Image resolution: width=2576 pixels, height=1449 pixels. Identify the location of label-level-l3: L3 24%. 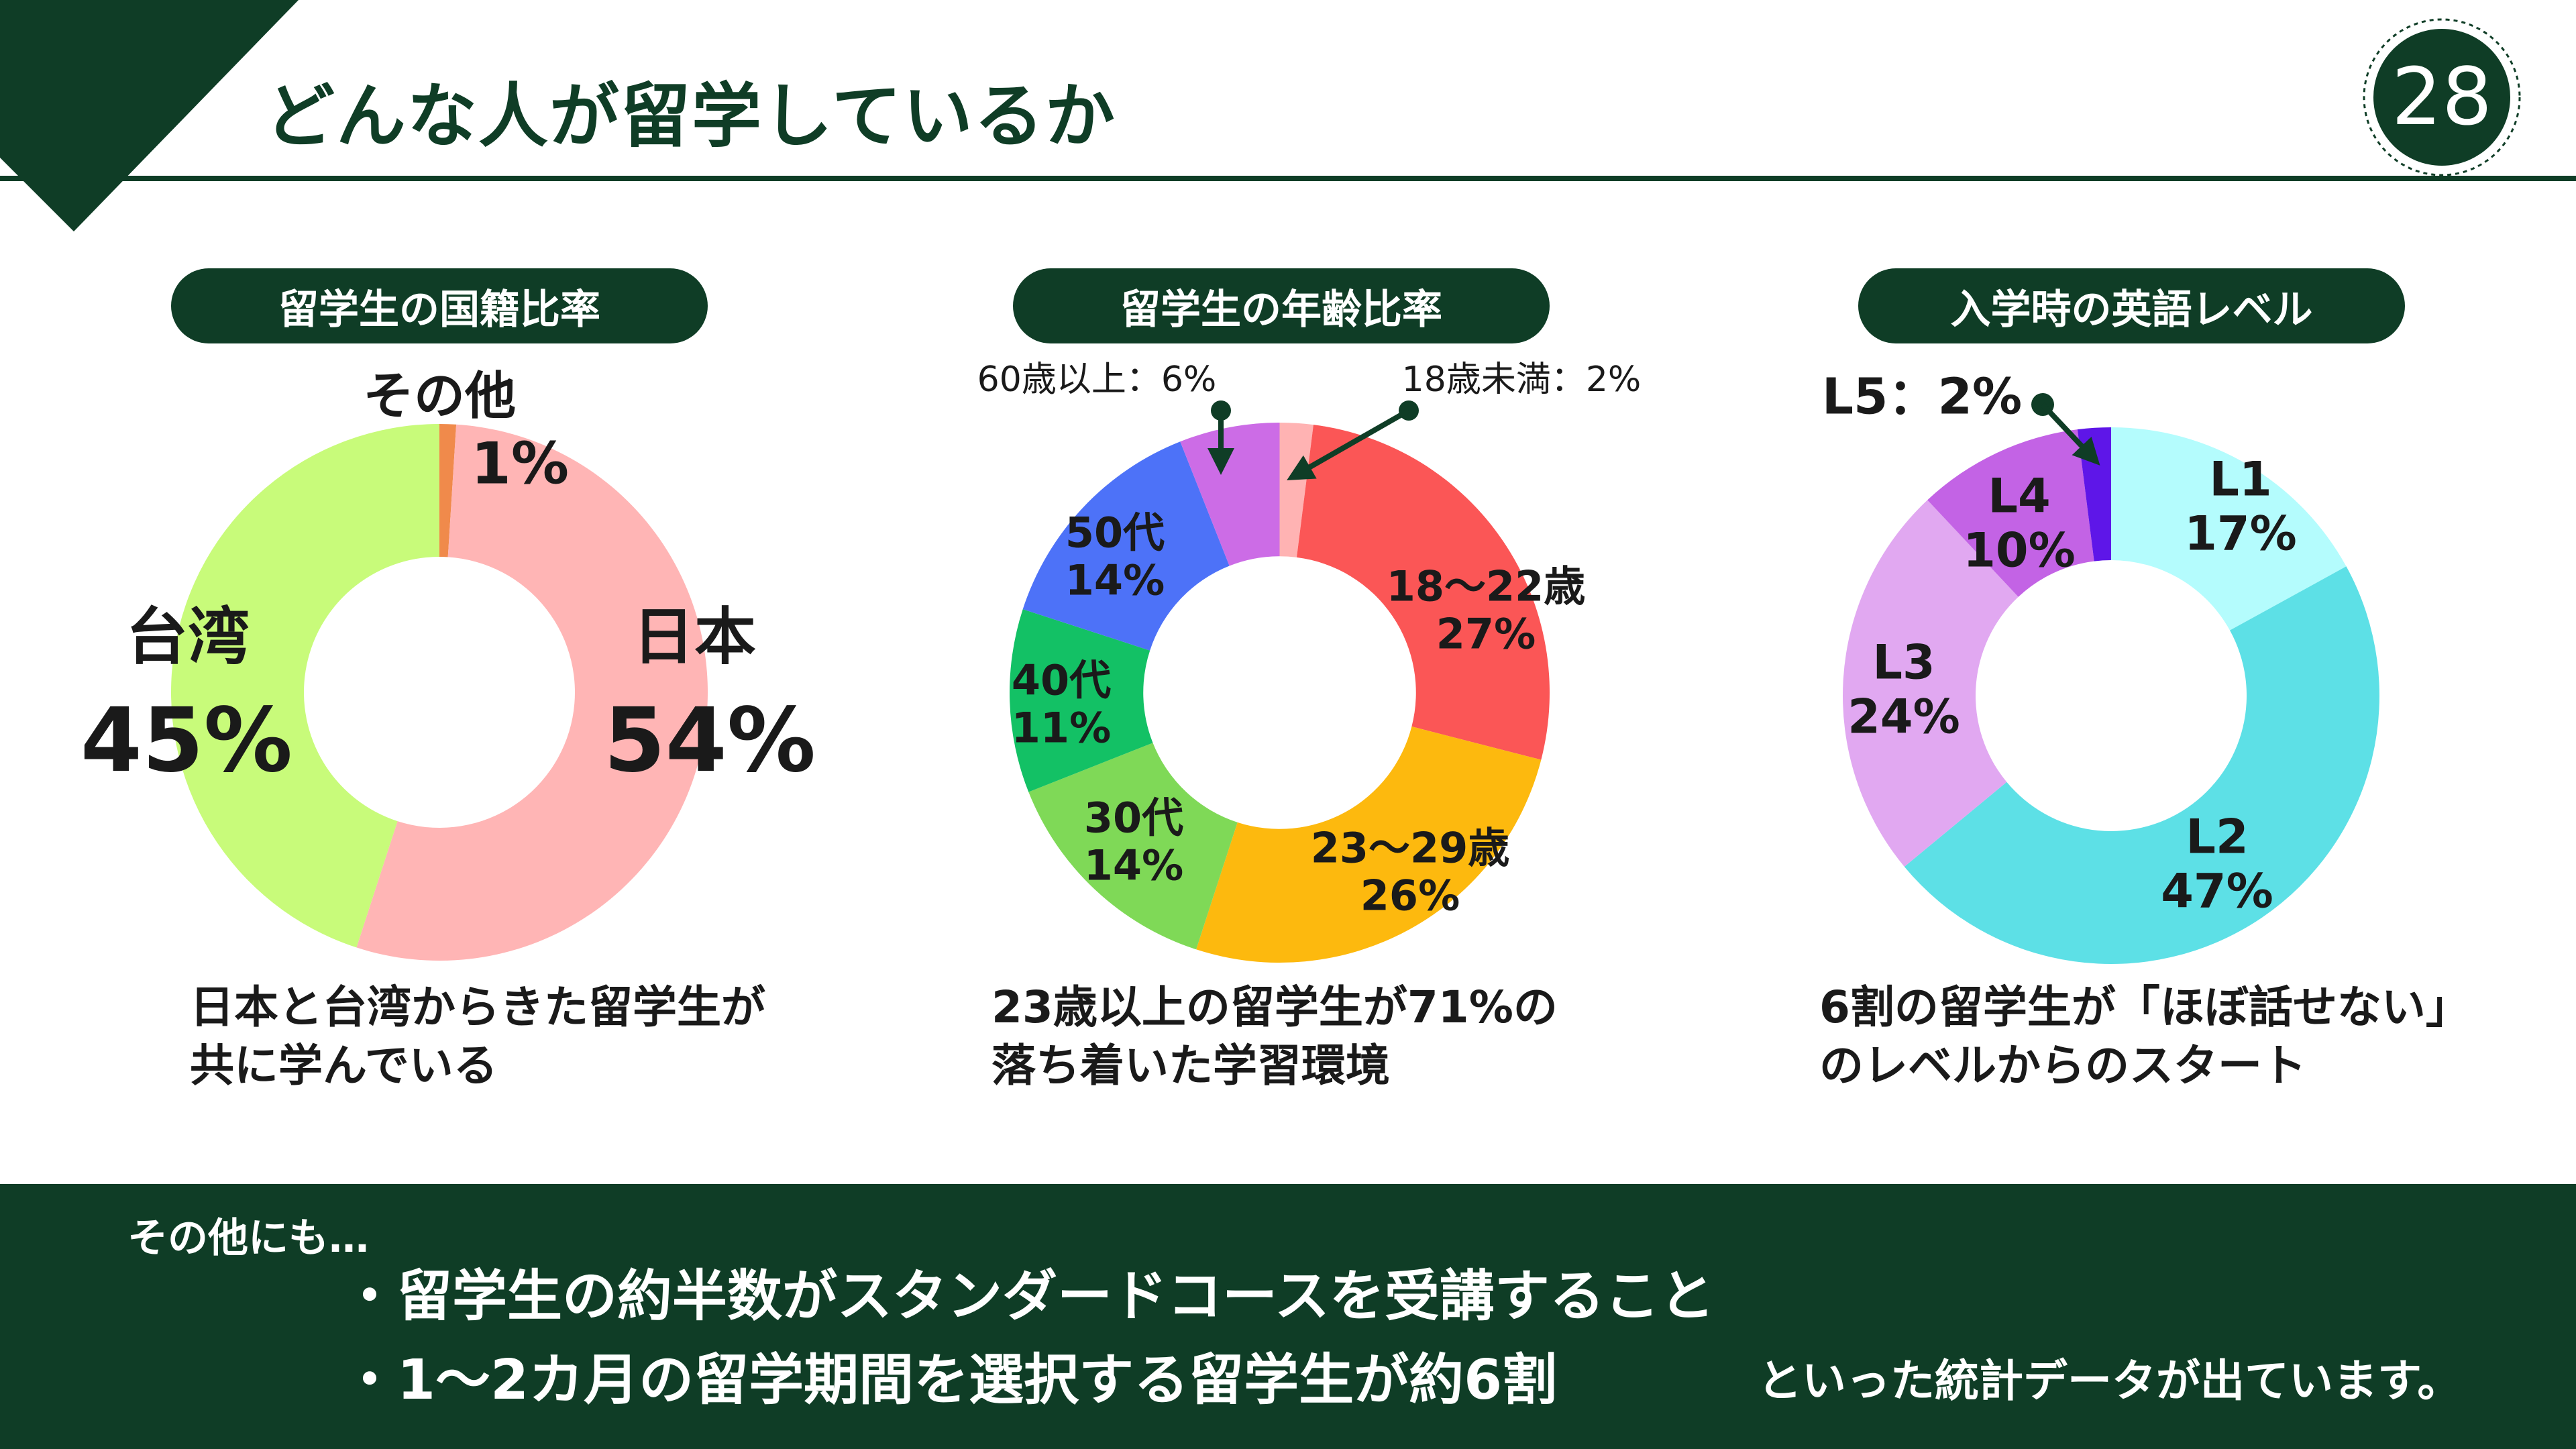
(1903, 689).